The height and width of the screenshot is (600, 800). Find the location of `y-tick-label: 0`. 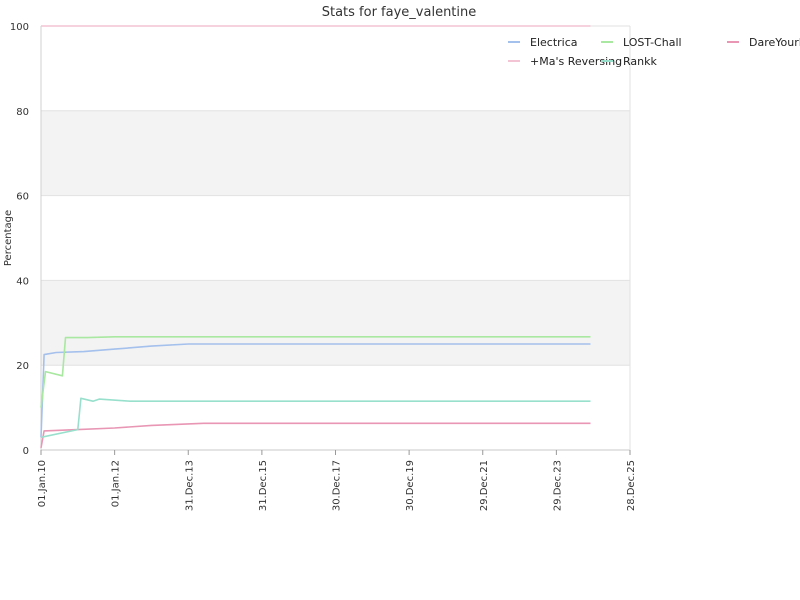

y-tick-label: 0 is located at coordinates (26, 451).